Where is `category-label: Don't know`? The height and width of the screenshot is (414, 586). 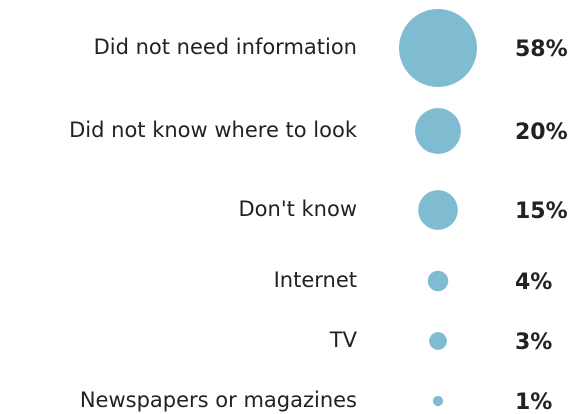
category-label: Don't know is located at coordinates (297, 209).